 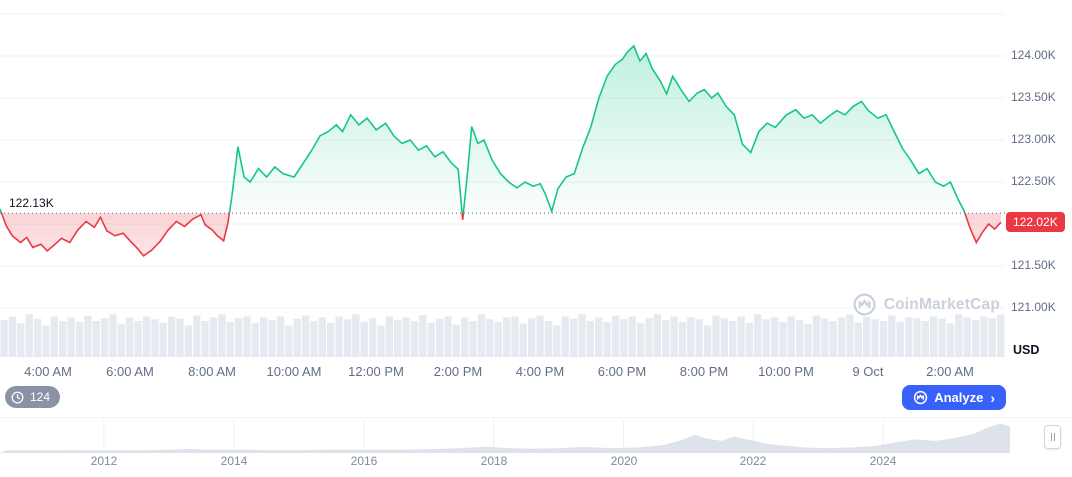 What do you see at coordinates (17, 397) in the screenshot?
I see `clock-icon` at bounding box center [17, 397].